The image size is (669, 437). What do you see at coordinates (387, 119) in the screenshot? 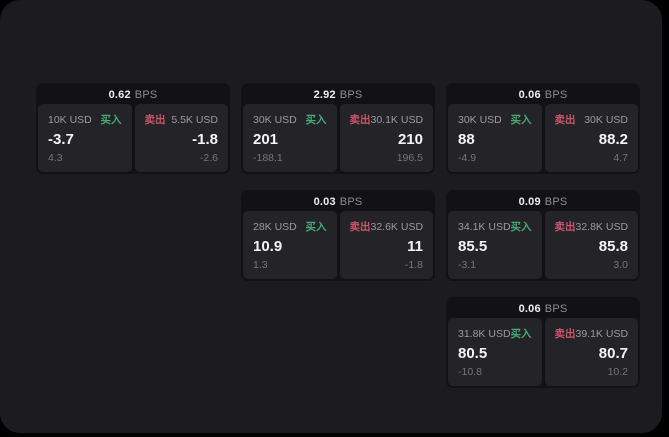
I see `sell-tile-header: 卖出 30.1K USD` at bounding box center [387, 119].